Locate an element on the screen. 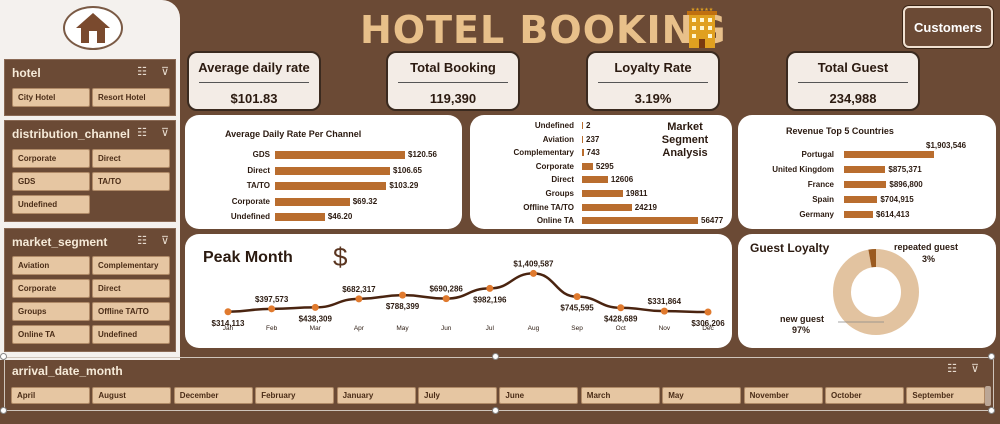 The image size is (1000, 424). bar-label: Undefined is located at coordinates (554, 125).